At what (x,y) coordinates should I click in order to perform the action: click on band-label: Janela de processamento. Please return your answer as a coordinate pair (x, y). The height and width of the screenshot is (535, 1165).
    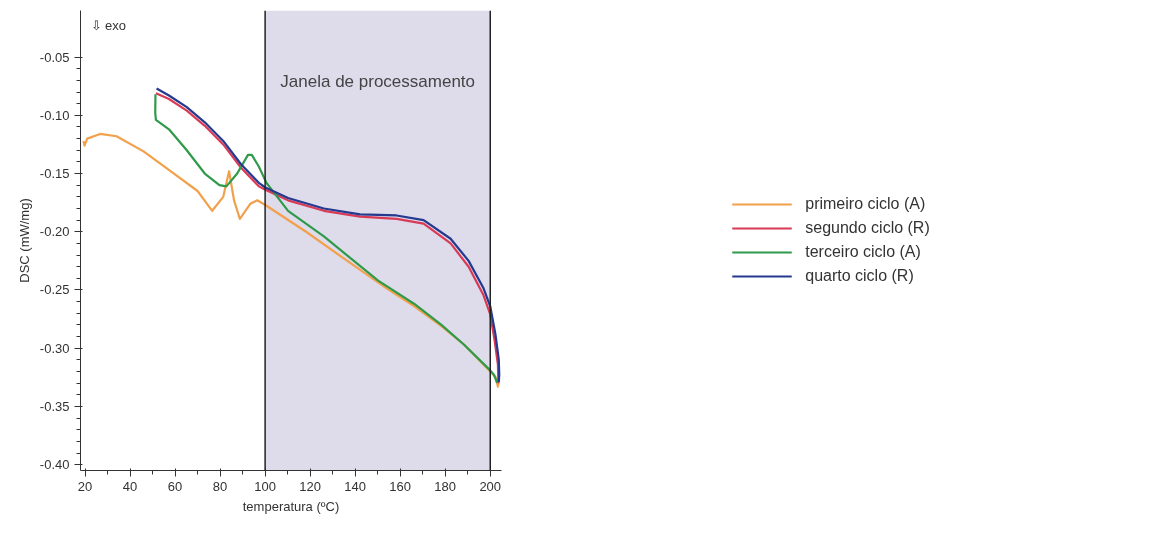
    Looking at the image, I should click on (378, 81).